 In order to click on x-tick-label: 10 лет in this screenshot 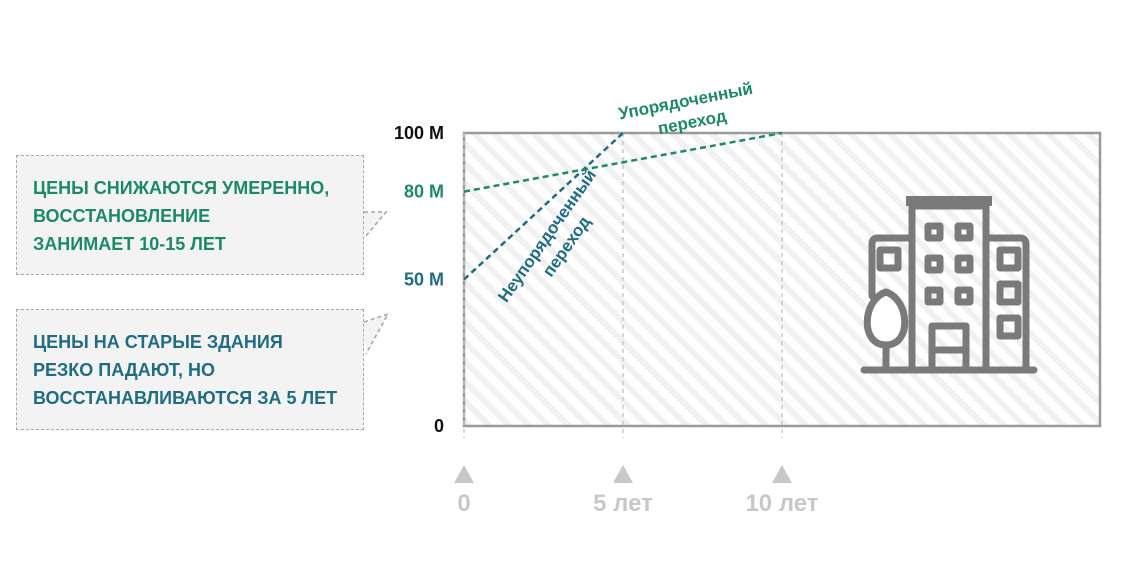, I will do `click(781, 503)`.